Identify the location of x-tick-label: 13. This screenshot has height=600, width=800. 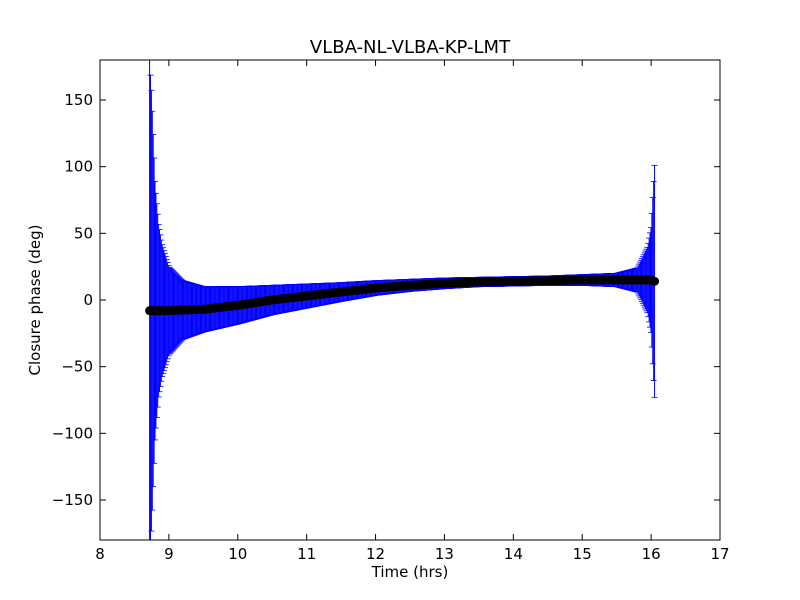
(444, 554).